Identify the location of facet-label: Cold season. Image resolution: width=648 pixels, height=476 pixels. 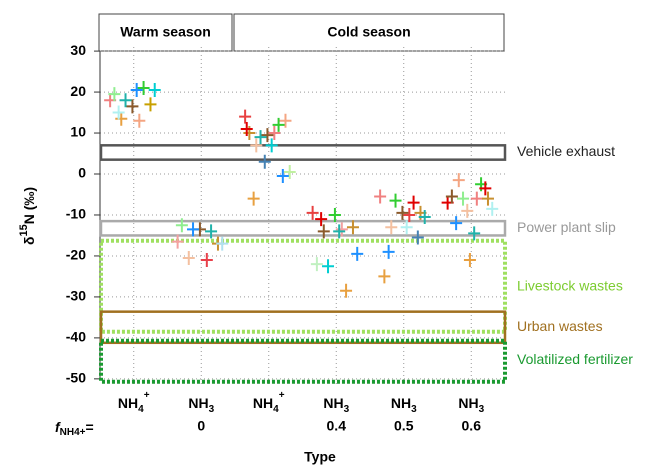
(368, 32).